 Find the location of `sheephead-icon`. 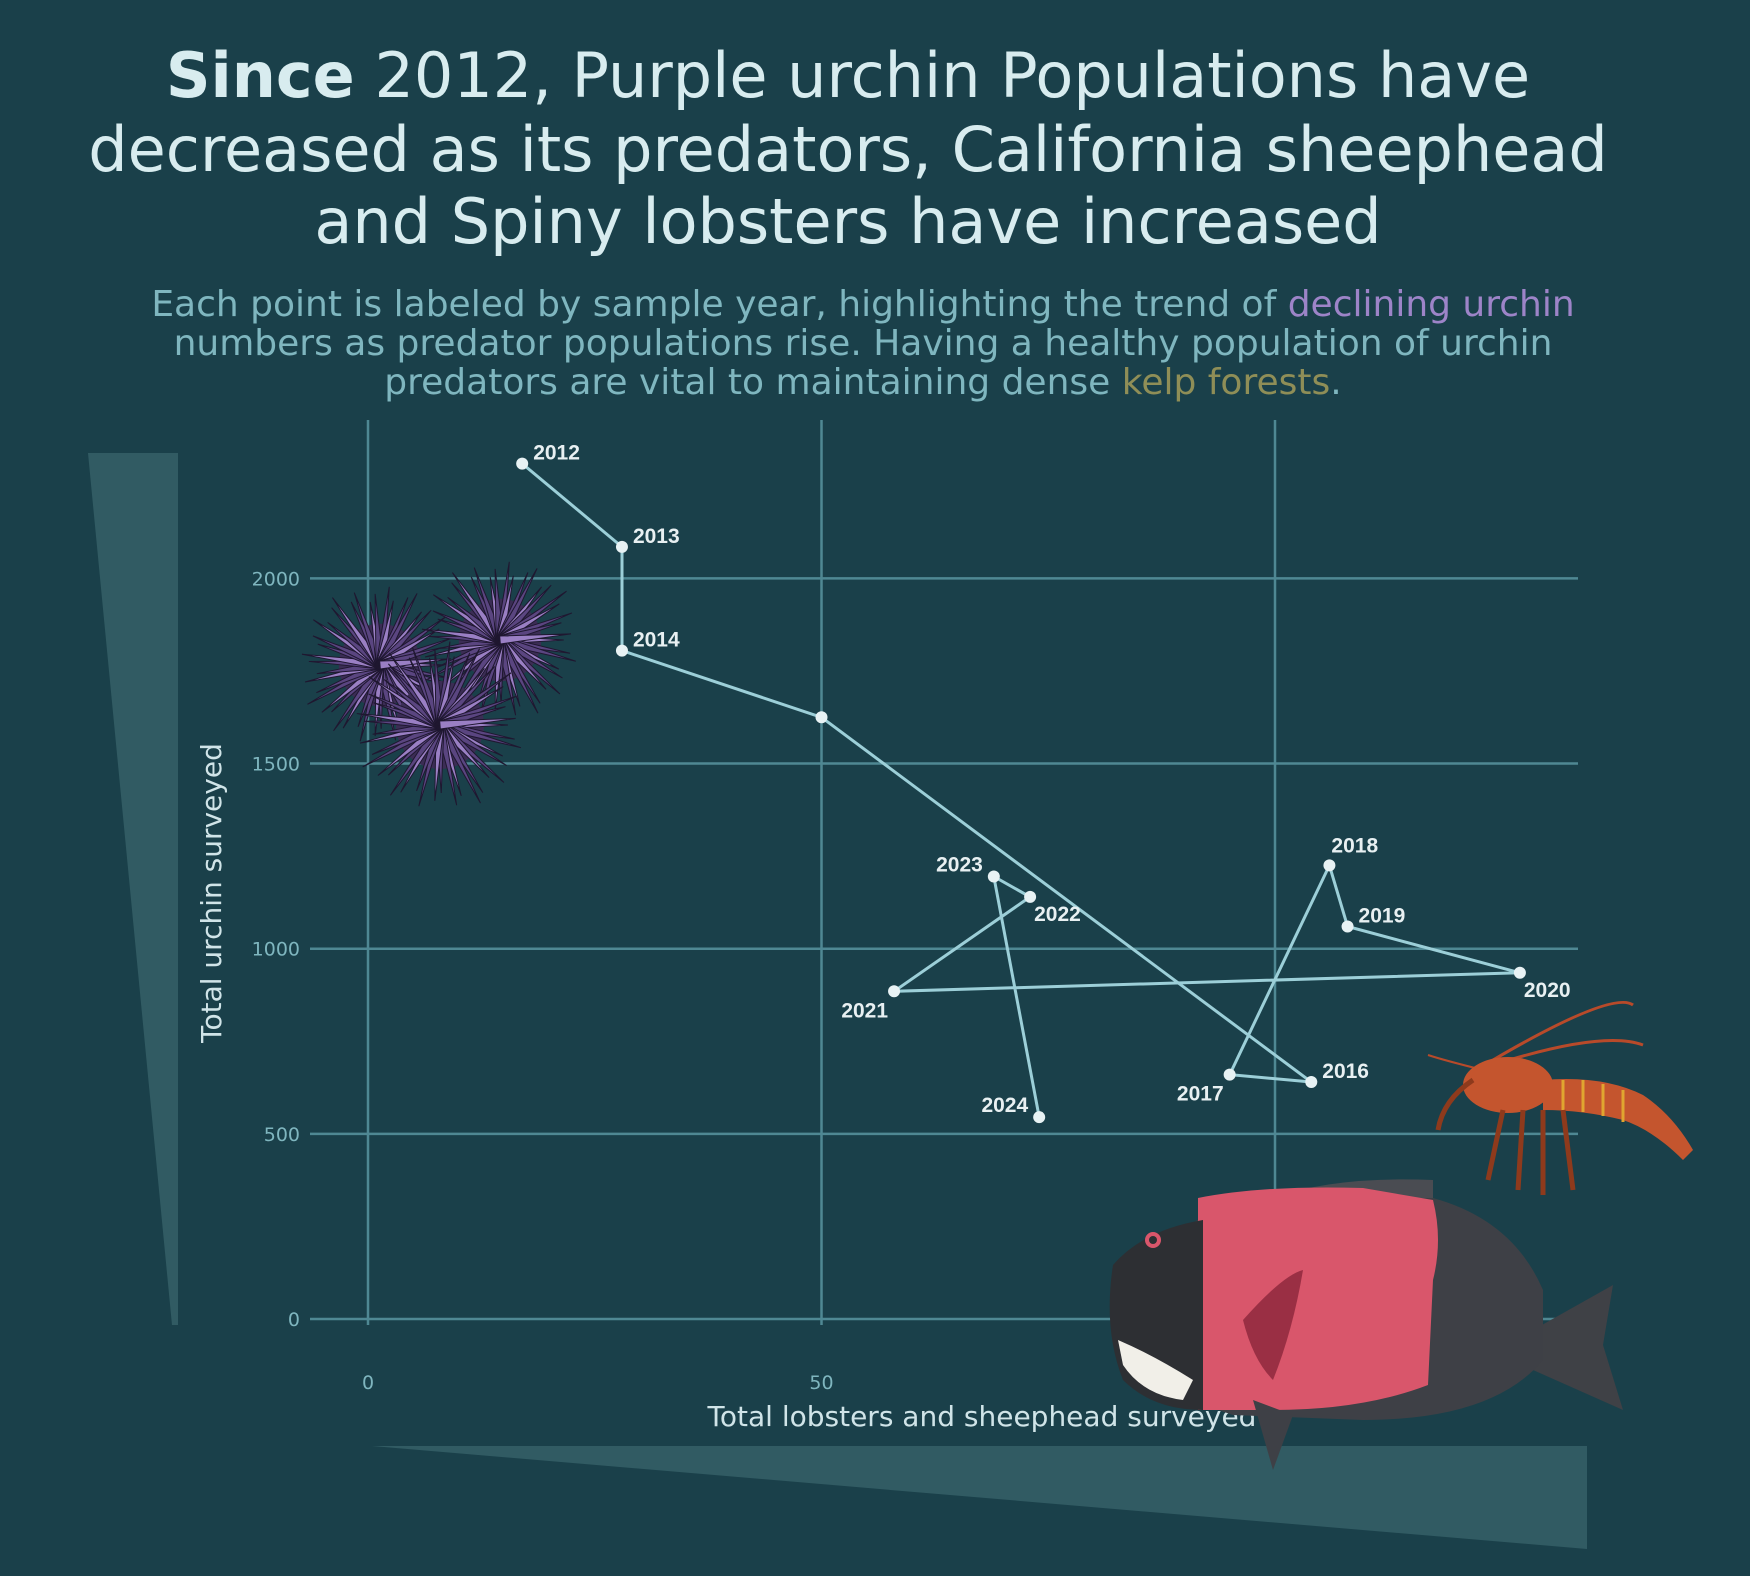

sheephead-icon is located at coordinates (1366, 1324).